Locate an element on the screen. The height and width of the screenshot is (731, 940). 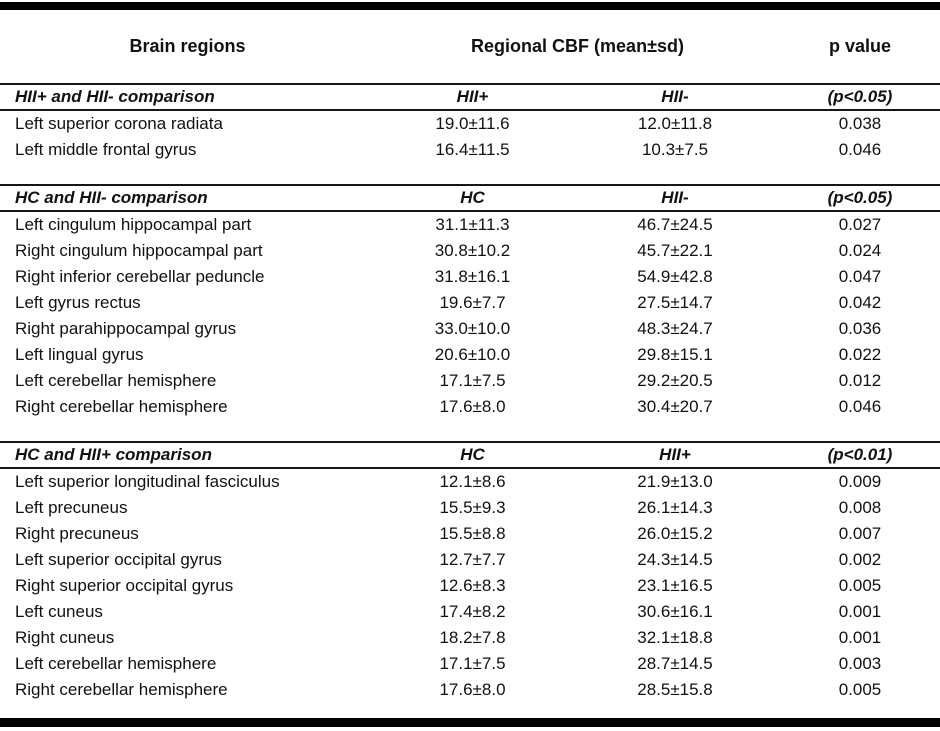
col-header-regional-cbf: Regional CBF (mean±sd) is located at coordinates (577, 47).